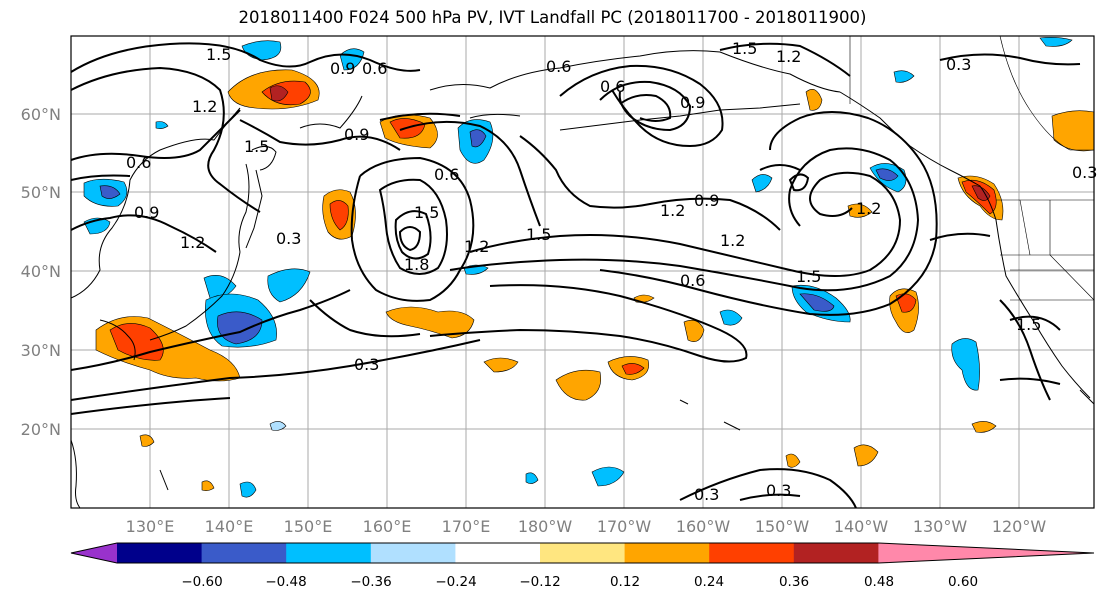 The image size is (1105, 601). Describe the element at coordinates (201, 582) in the screenshot. I see `colorbar-tick-label: −0.60` at that location.